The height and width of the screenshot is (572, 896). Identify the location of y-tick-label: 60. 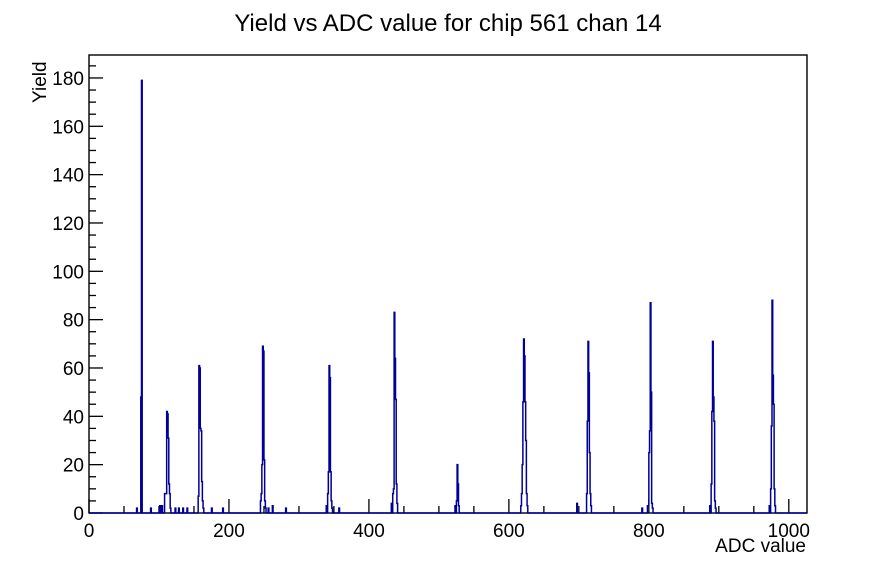
(73, 369).